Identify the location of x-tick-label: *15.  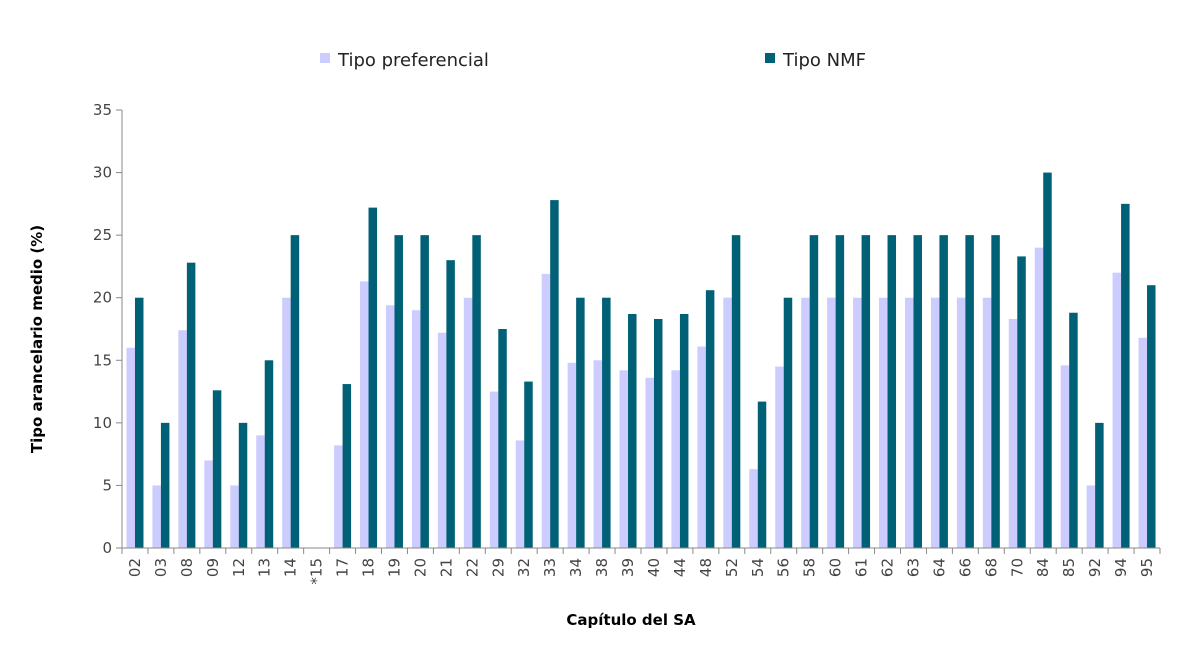
(317, 571).